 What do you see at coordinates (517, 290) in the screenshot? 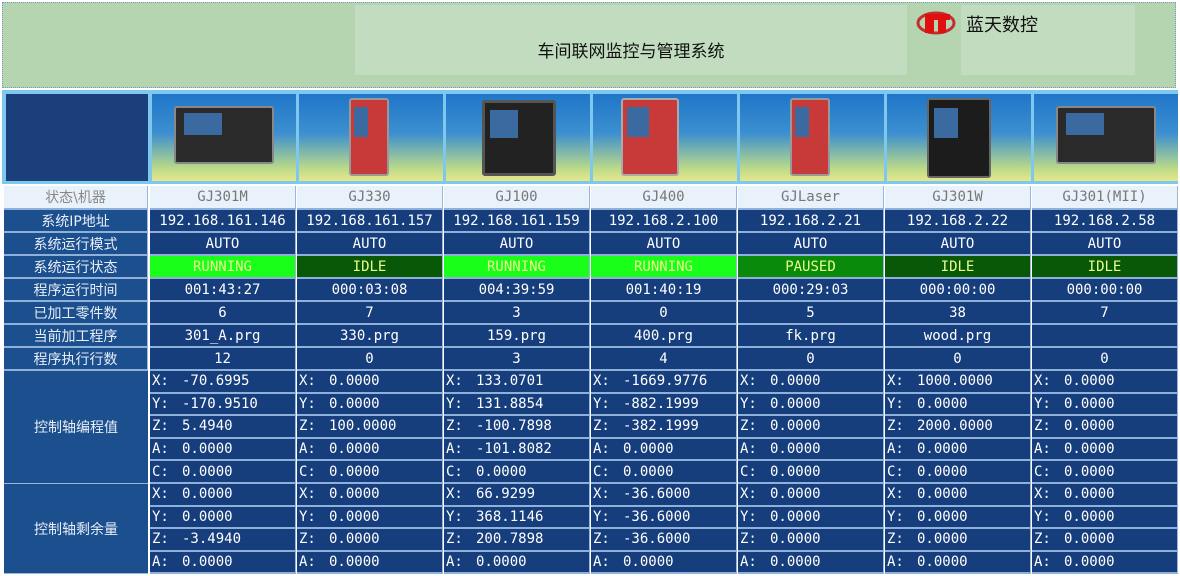
I see `runtime-value: 004:39:59` at bounding box center [517, 290].